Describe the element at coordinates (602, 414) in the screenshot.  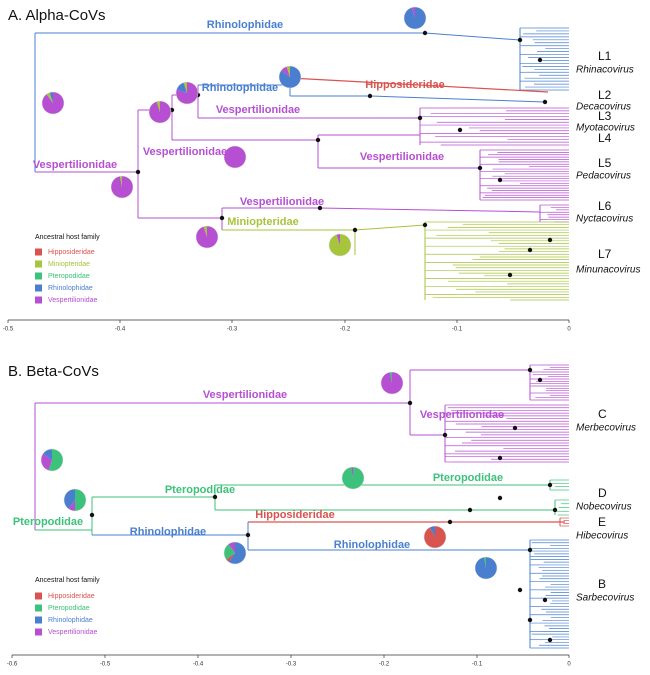
I see `clade-name: C` at that location.